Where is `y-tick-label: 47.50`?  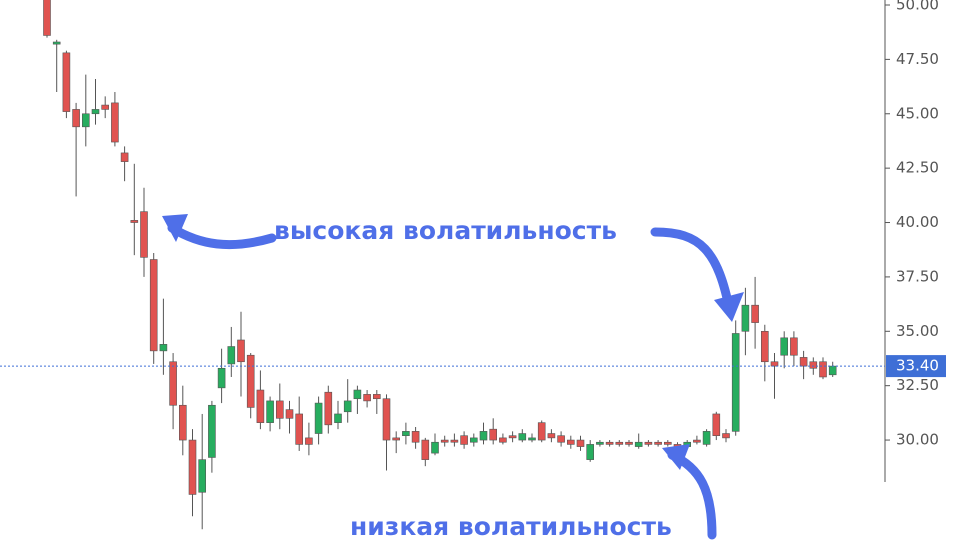
y-tick-label: 47.50 is located at coordinates (917, 59).